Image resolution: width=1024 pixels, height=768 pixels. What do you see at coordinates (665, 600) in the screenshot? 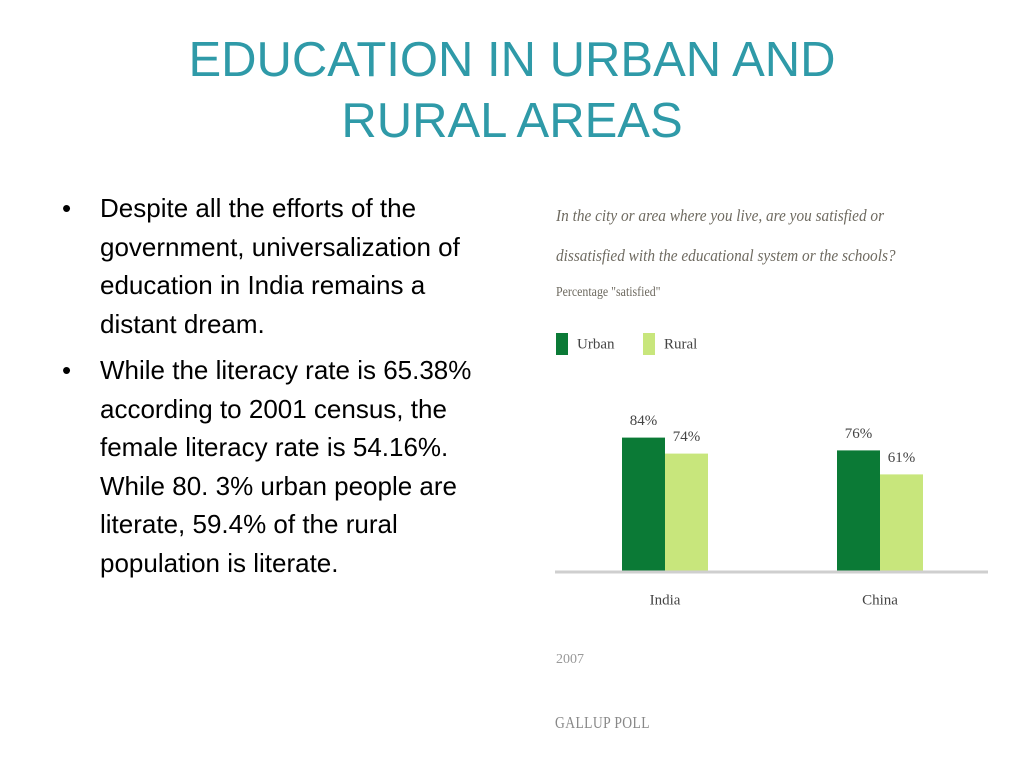
I see `x-tick-label: India` at bounding box center [665, 600].